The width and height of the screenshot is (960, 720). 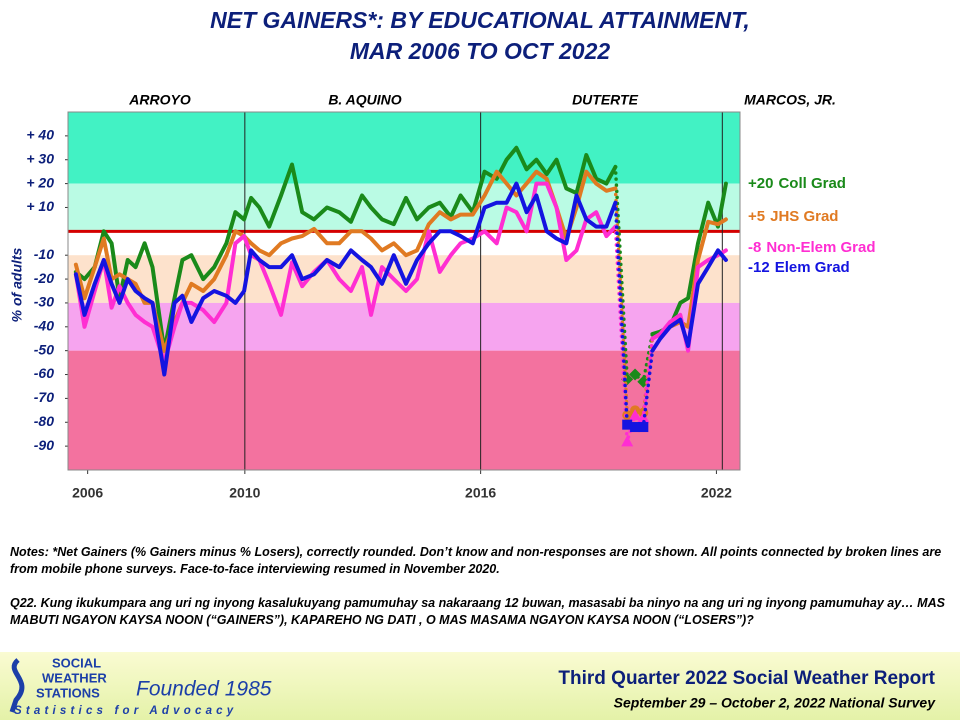 I want to click on series-label: -12 Elem Grad, so click(x=799, y=267).